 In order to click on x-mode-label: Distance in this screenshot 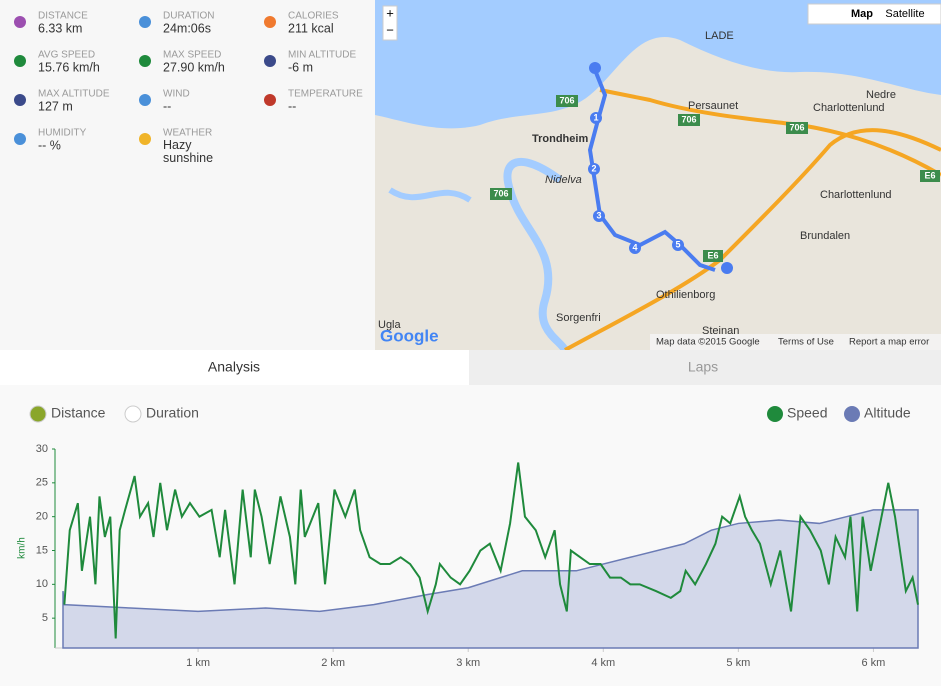, I will do `click(78, 413)`.